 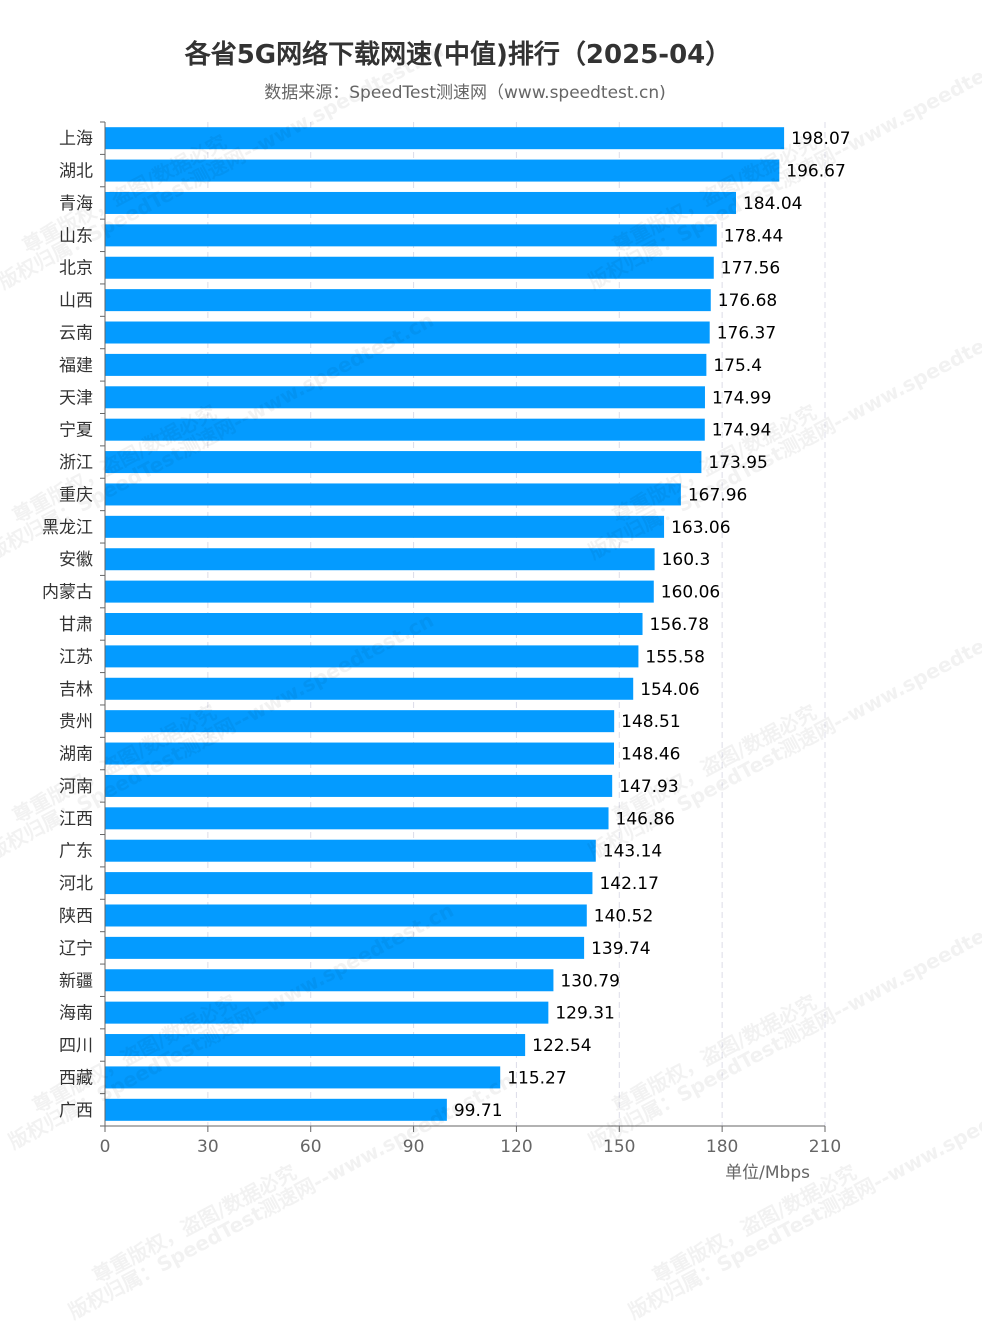 What do you see at coordinates (67, 528) in the screenshot?
I see `category-label: 黑龙江` at bounding box center [67, 528].